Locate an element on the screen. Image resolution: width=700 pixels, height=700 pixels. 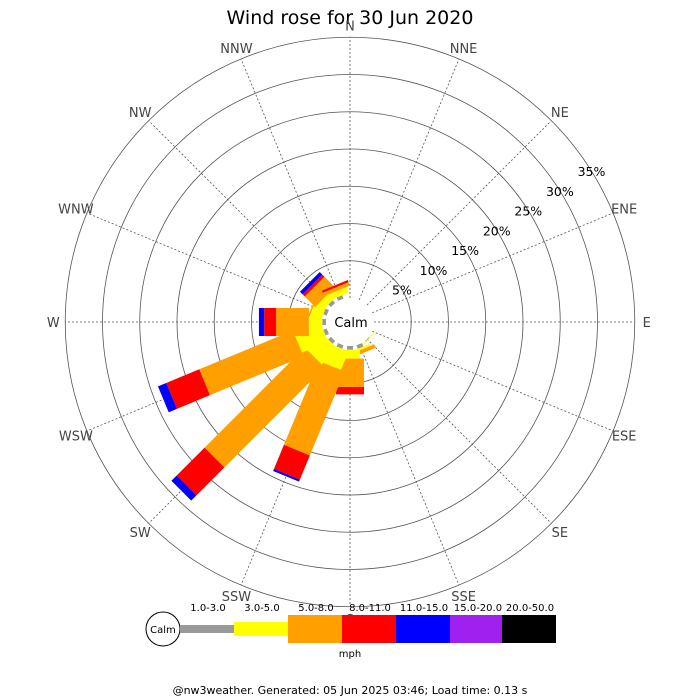
ring-label-7: 35% is located at coordinates (592, 171).